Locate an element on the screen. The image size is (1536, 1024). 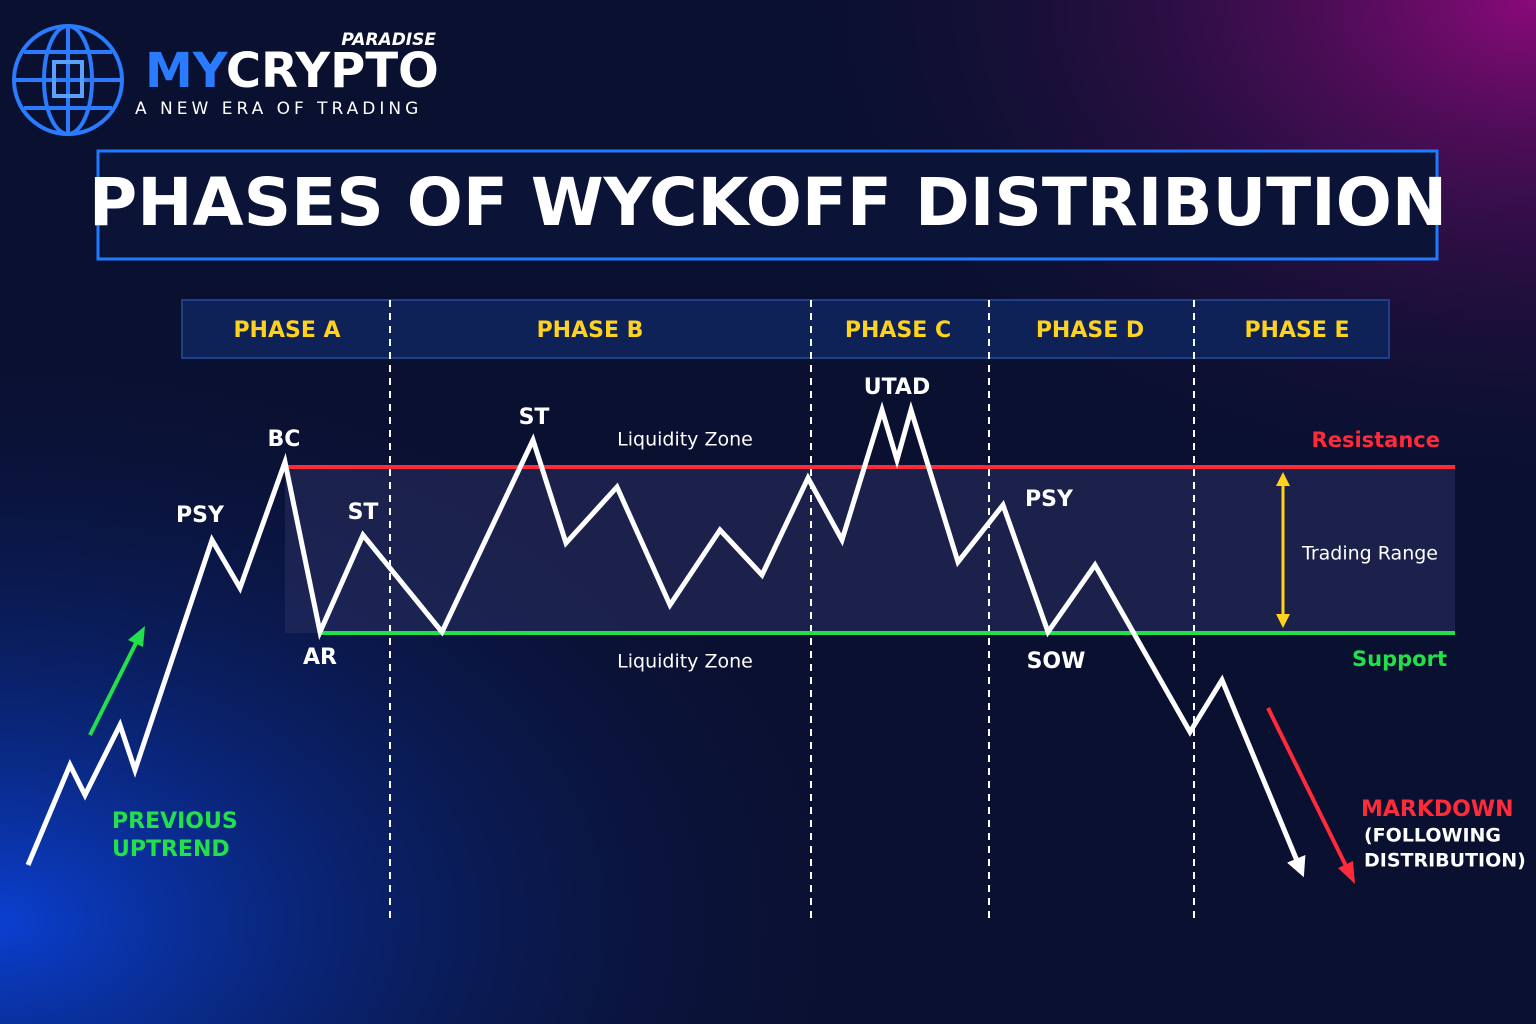
uptrend-arrow is located at coordinates (115, 685).